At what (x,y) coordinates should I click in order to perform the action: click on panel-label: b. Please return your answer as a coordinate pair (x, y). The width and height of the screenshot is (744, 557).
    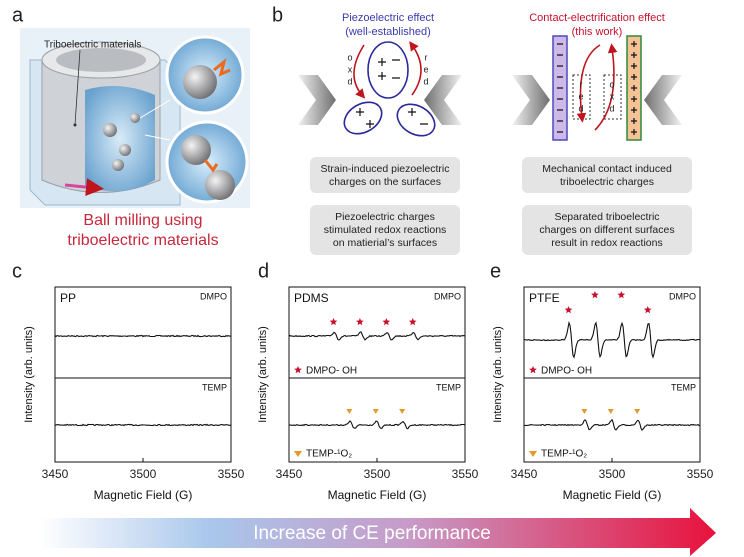
    Looking at the image, I should click on (277, 15).